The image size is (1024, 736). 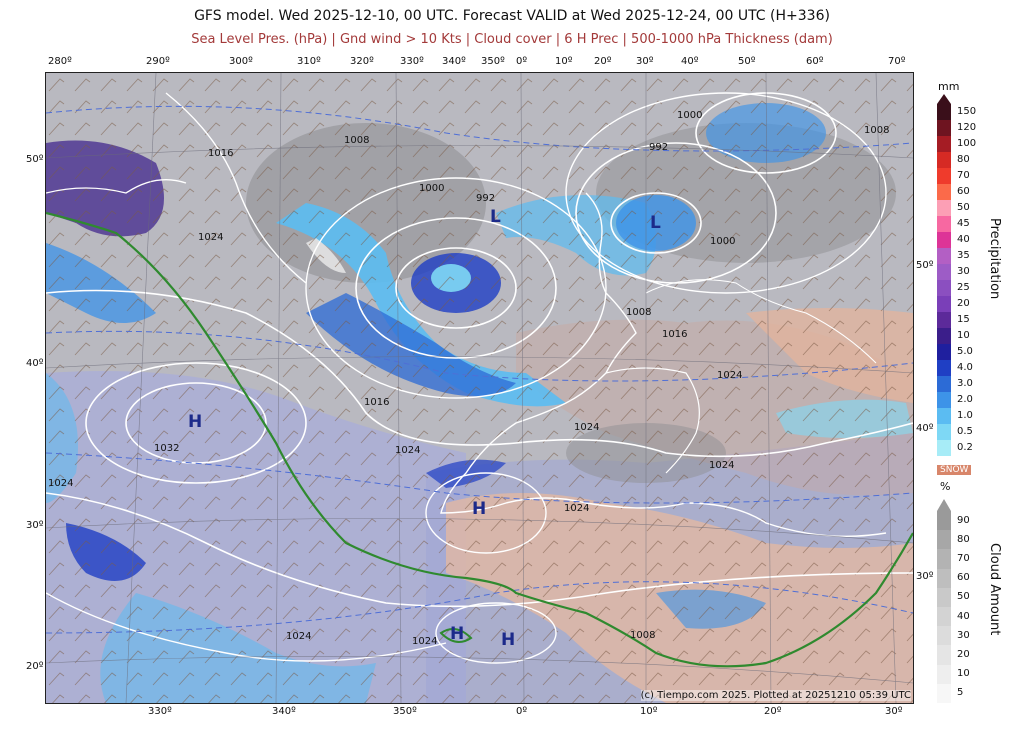 What do you see at coordinates (963, 616) in the screenshot?
I see `cloud-value: 40` at bounding box center [963, 616].